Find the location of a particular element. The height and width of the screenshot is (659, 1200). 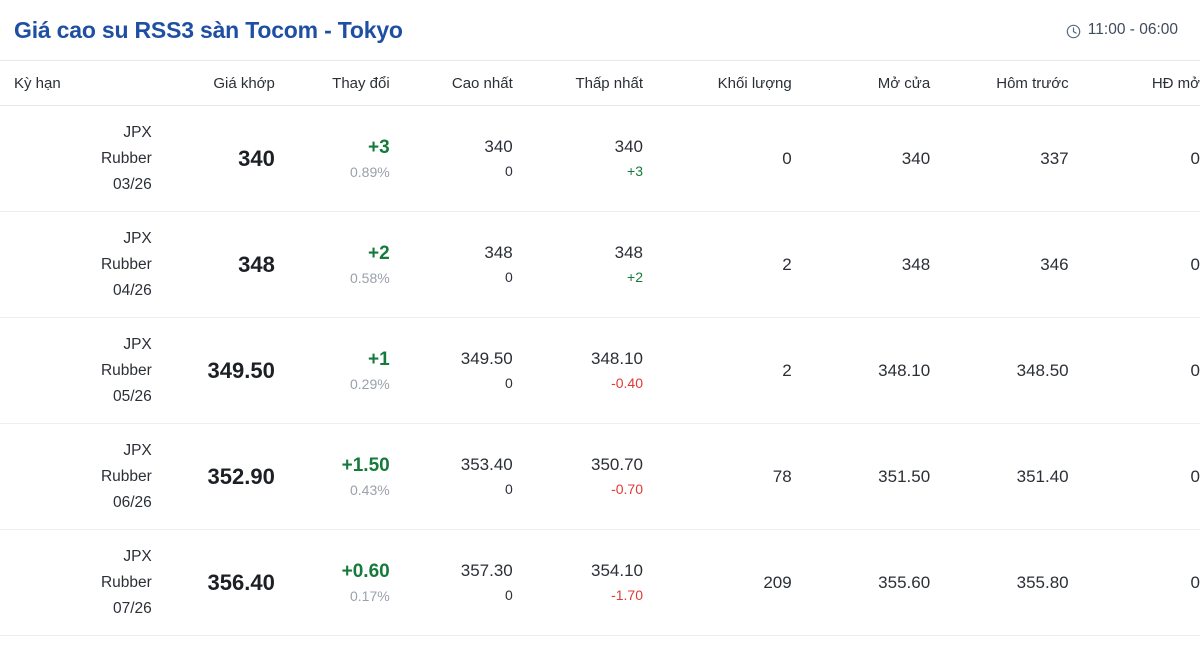

volume-value: 78 is located at coordinates (782, 476).